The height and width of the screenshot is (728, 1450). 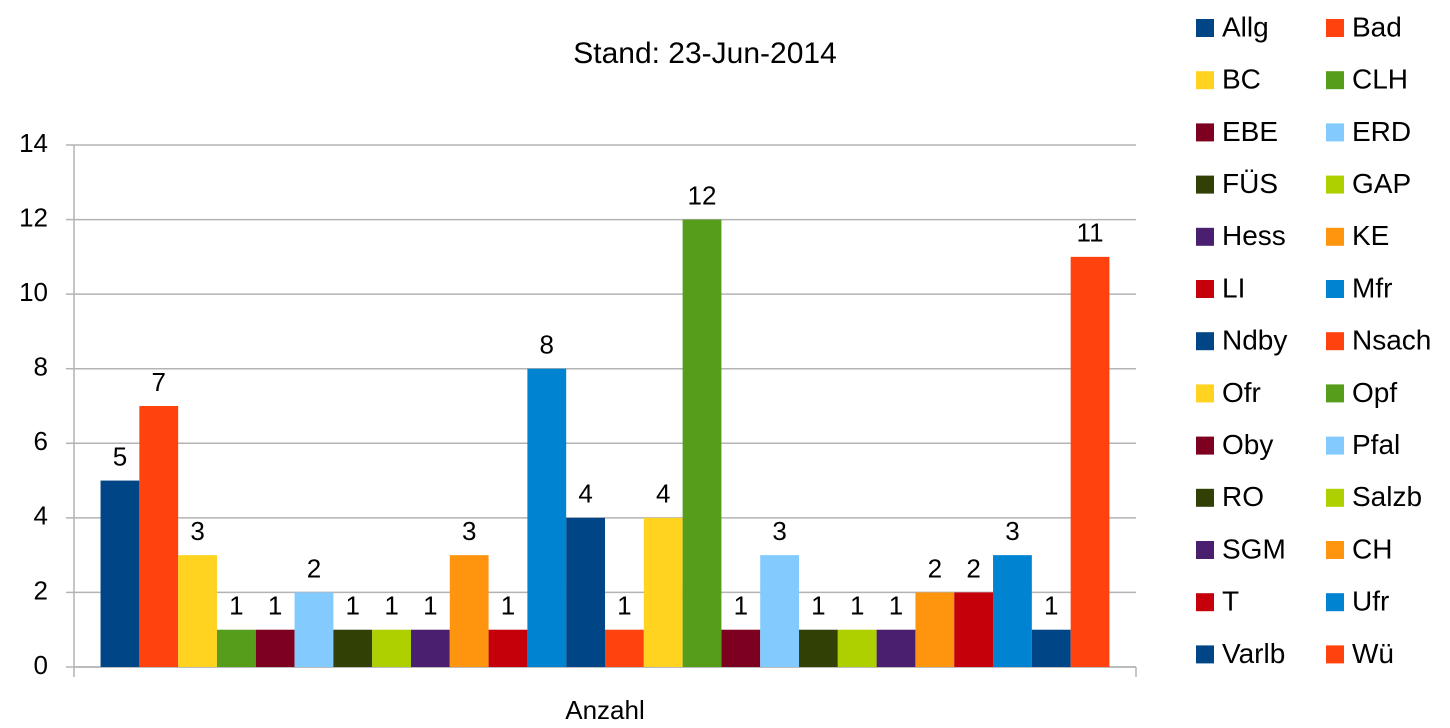 What do you see at coordinates (1090, 233) in the screenshot?
I see `data-label: 11` at bounding box center [1090, 233].